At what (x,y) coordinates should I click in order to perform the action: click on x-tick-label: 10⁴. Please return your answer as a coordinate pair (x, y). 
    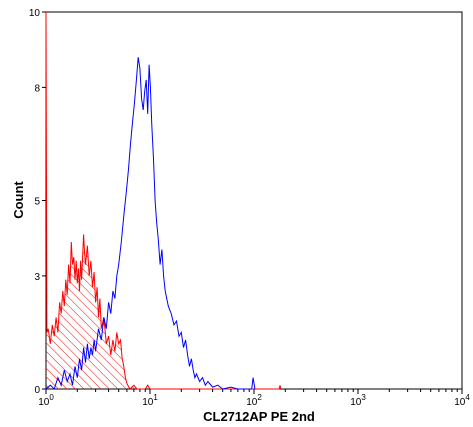
    Looking at the image, I should click on (462, 400).